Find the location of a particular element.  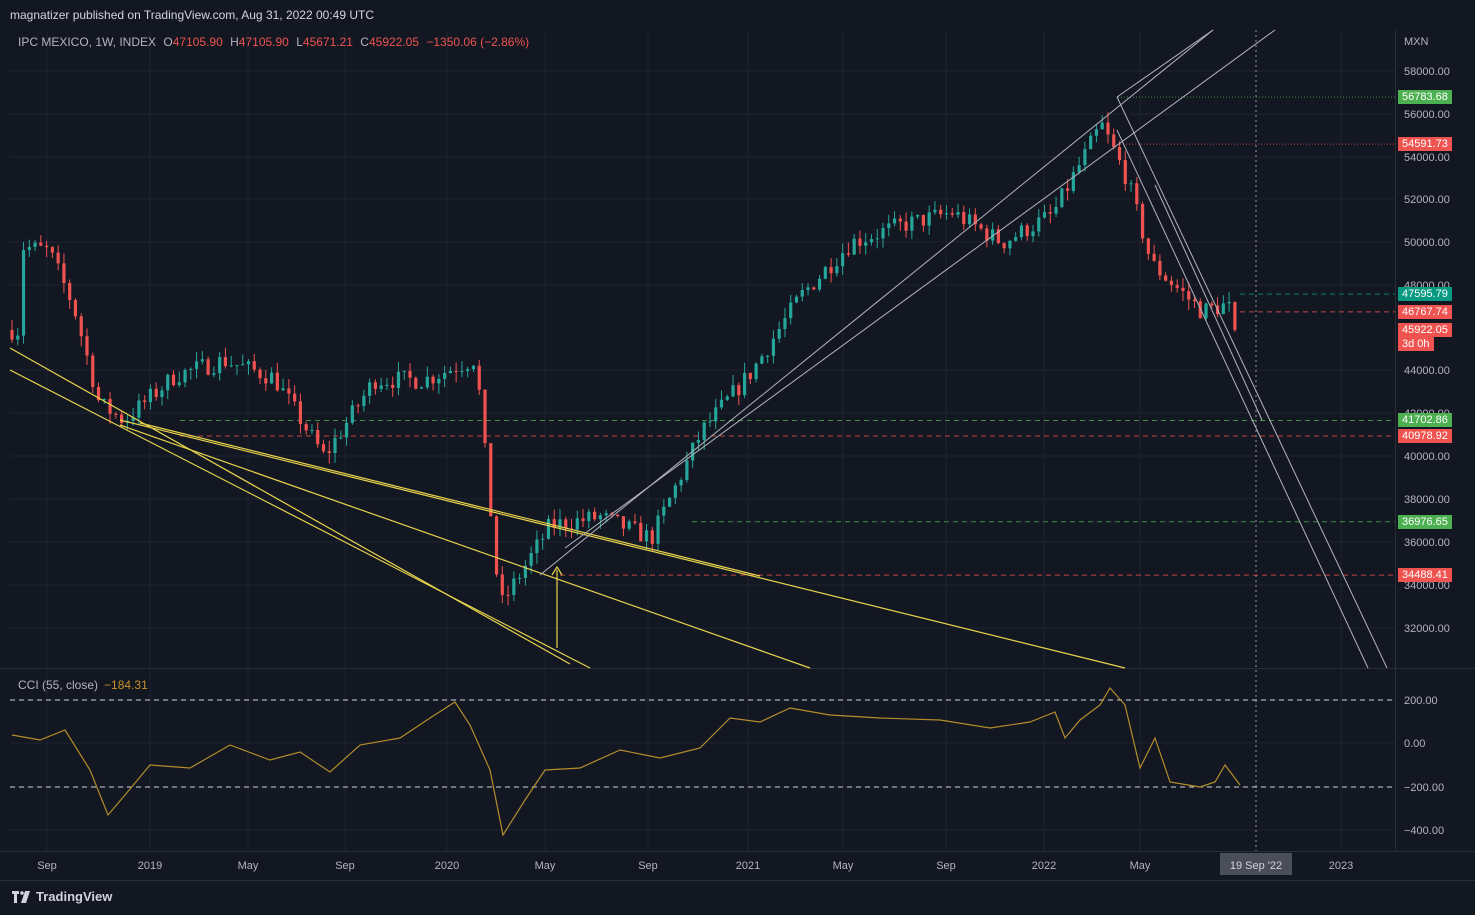

low-value: 45671.21 is located at coordinates (327, 42).